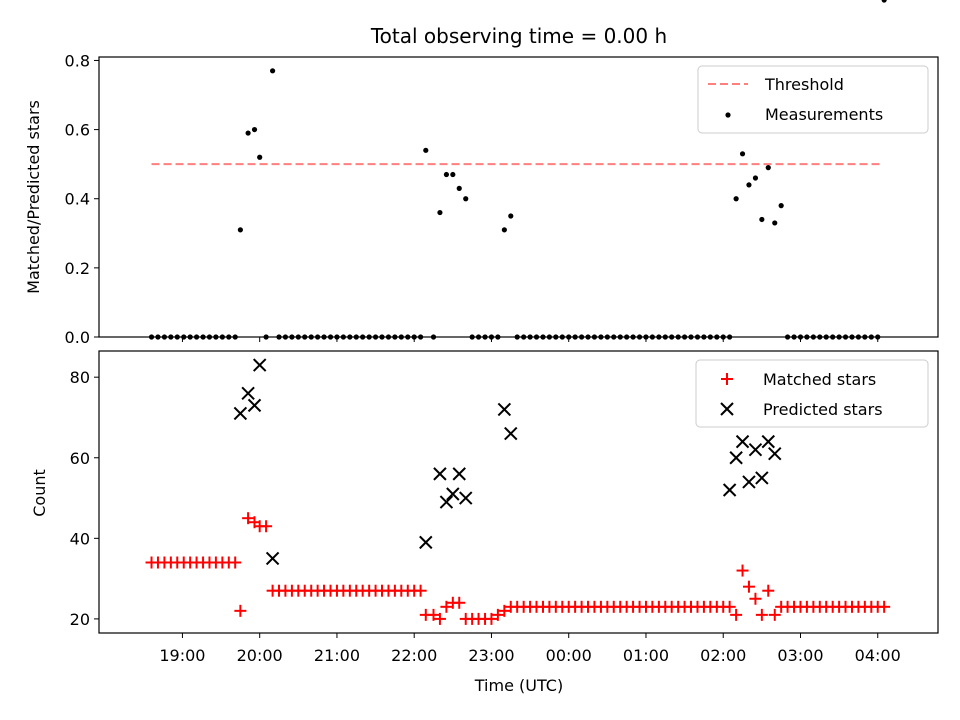 The width and height of the screenshot is (960, 720). I want to click on top-legend-box, so click(813, 99).